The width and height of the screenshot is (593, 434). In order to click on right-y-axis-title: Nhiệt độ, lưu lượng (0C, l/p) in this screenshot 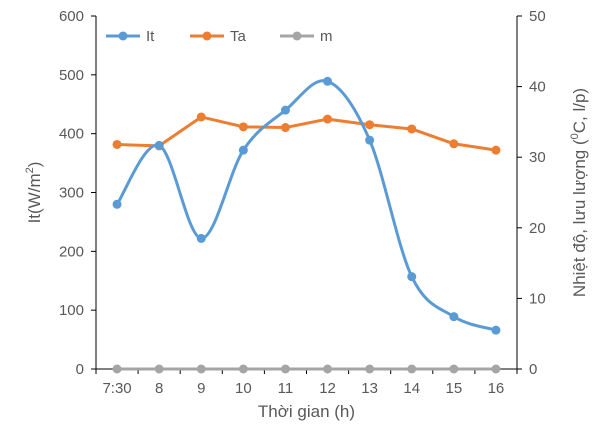, I will do `click(579, 192)`.